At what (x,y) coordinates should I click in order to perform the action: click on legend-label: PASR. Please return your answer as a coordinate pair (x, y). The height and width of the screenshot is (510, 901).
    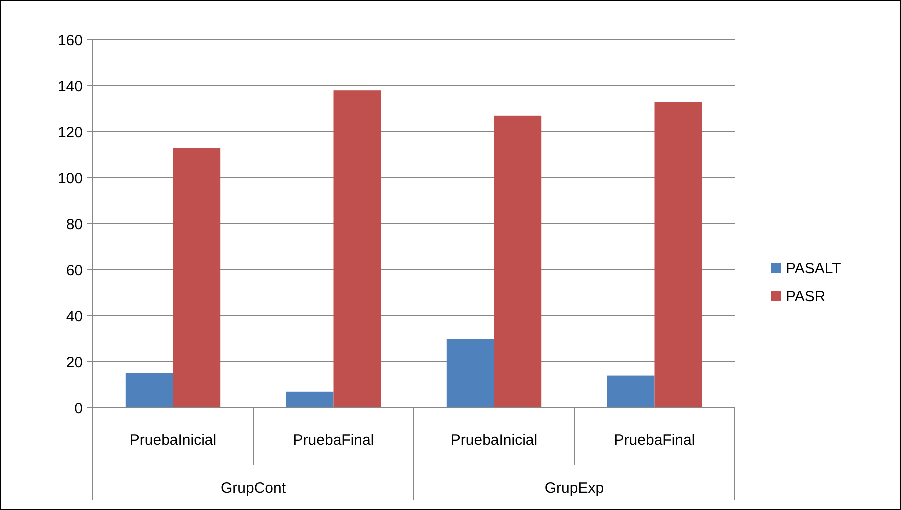
    Looking at the image, I should click on (806, 297).